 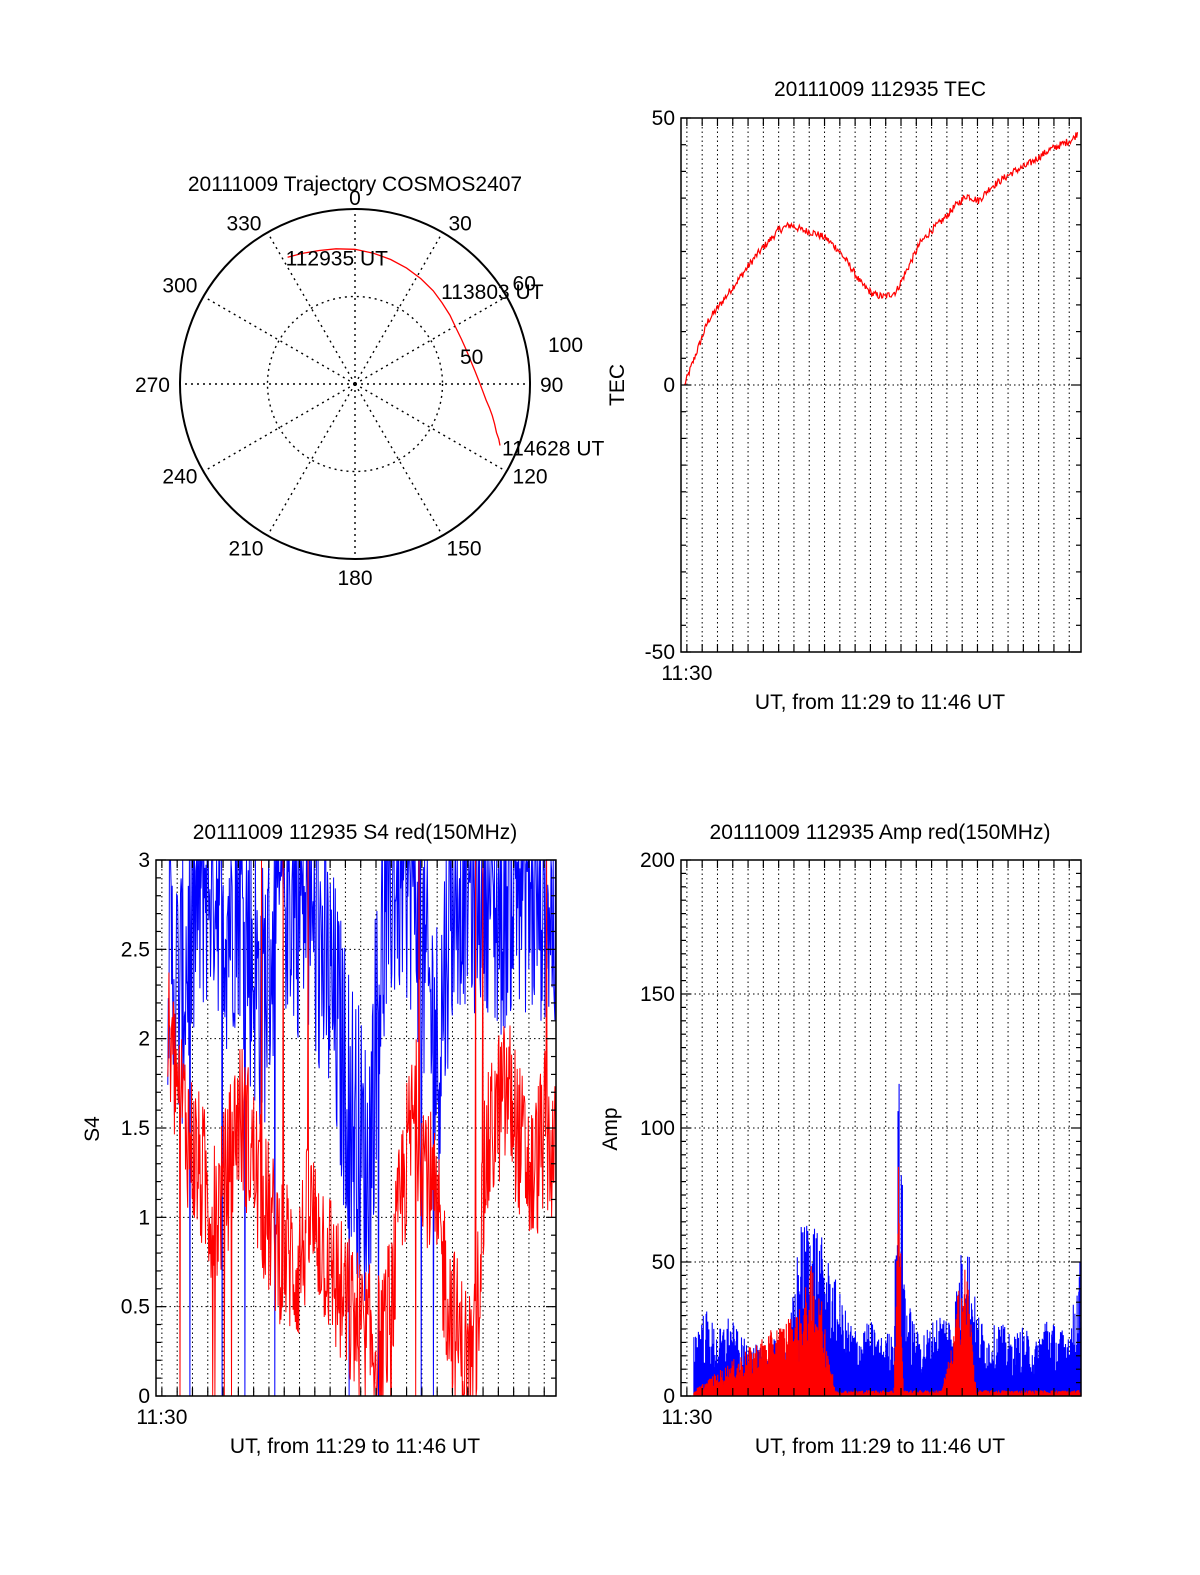 I want to click on tec-x-axis-label: UT, from 11:29 to 11:46 UT, so click(x=880, y=702).